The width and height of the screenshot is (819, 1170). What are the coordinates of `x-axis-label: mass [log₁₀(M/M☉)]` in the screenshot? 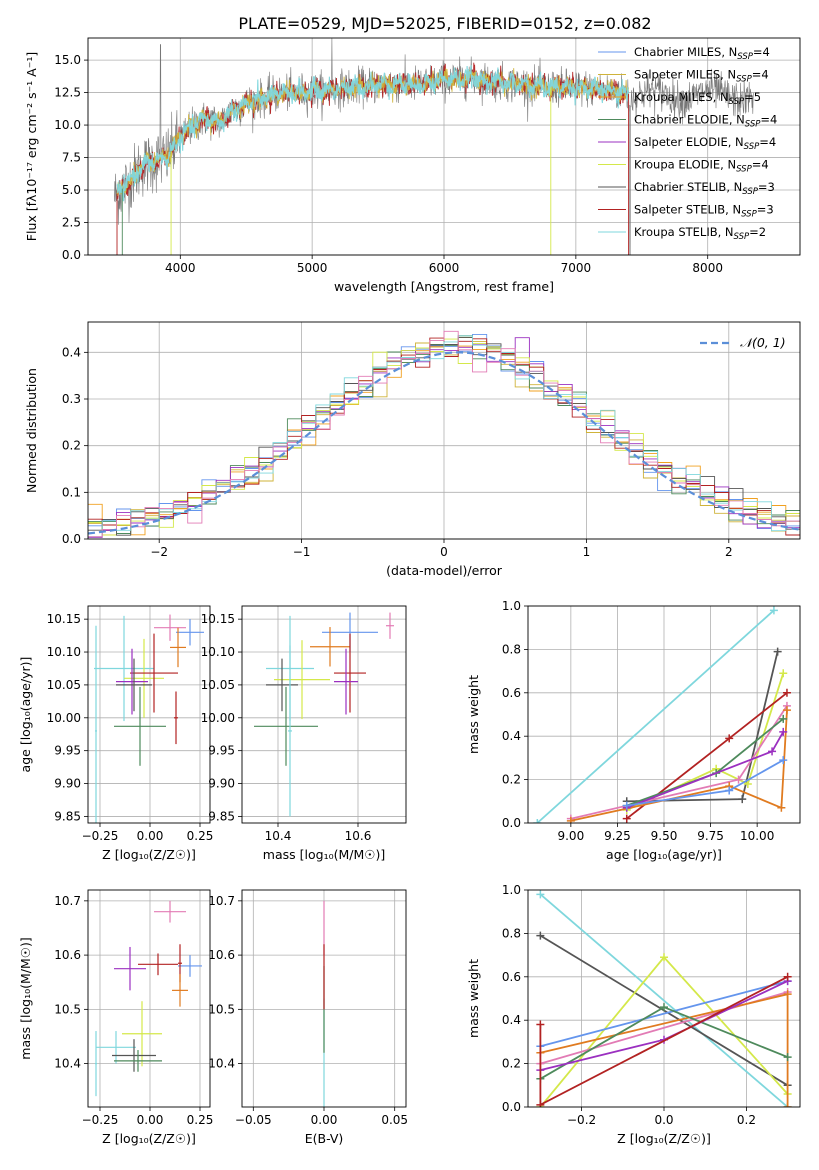 It's located at (324, 854).